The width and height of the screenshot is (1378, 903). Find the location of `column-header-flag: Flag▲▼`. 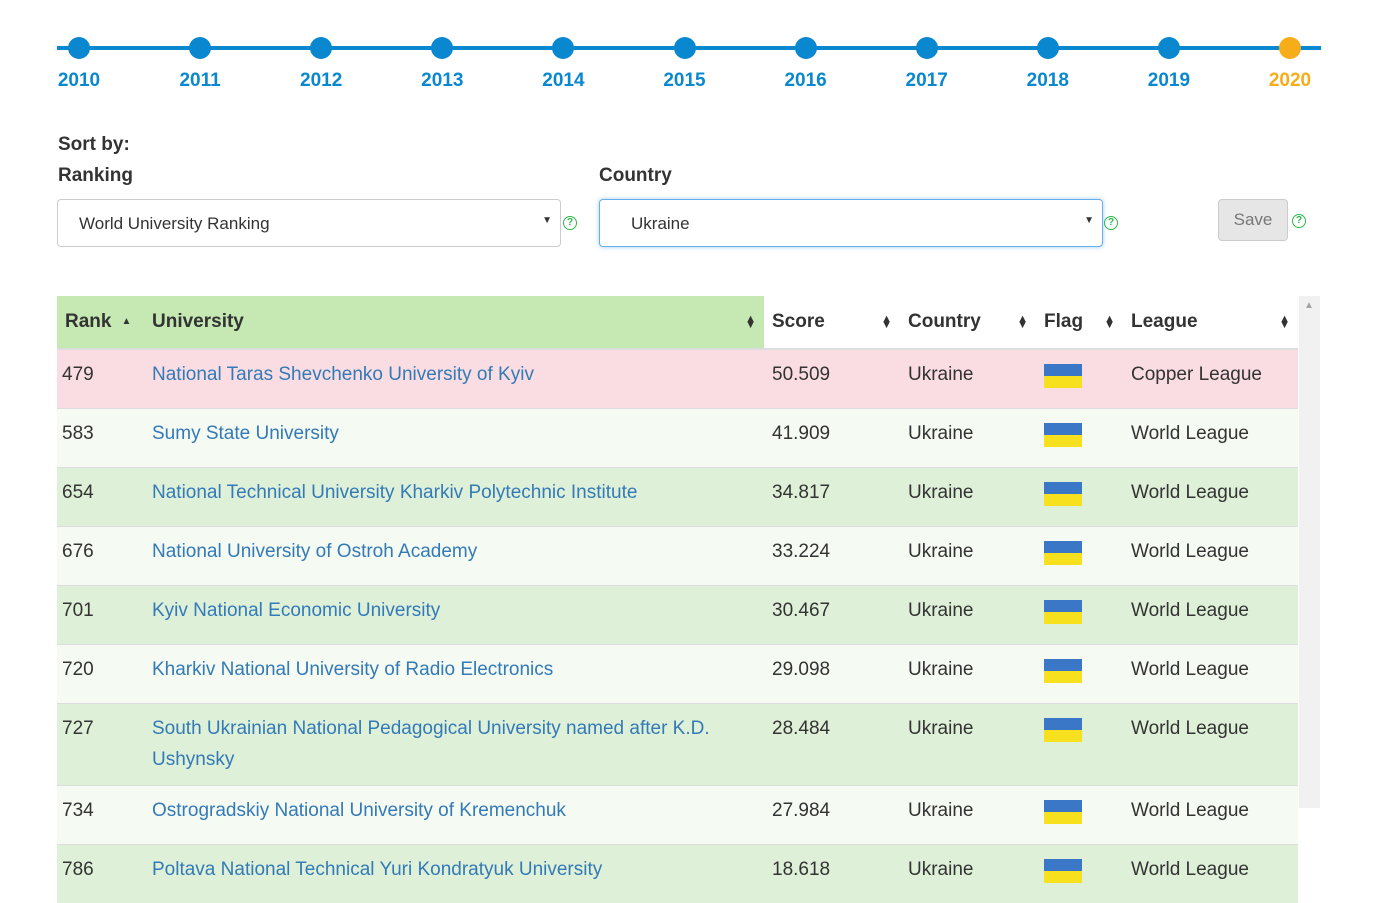

column-header-flag: Flag▲▼ is located at coordinates (1079, 322).